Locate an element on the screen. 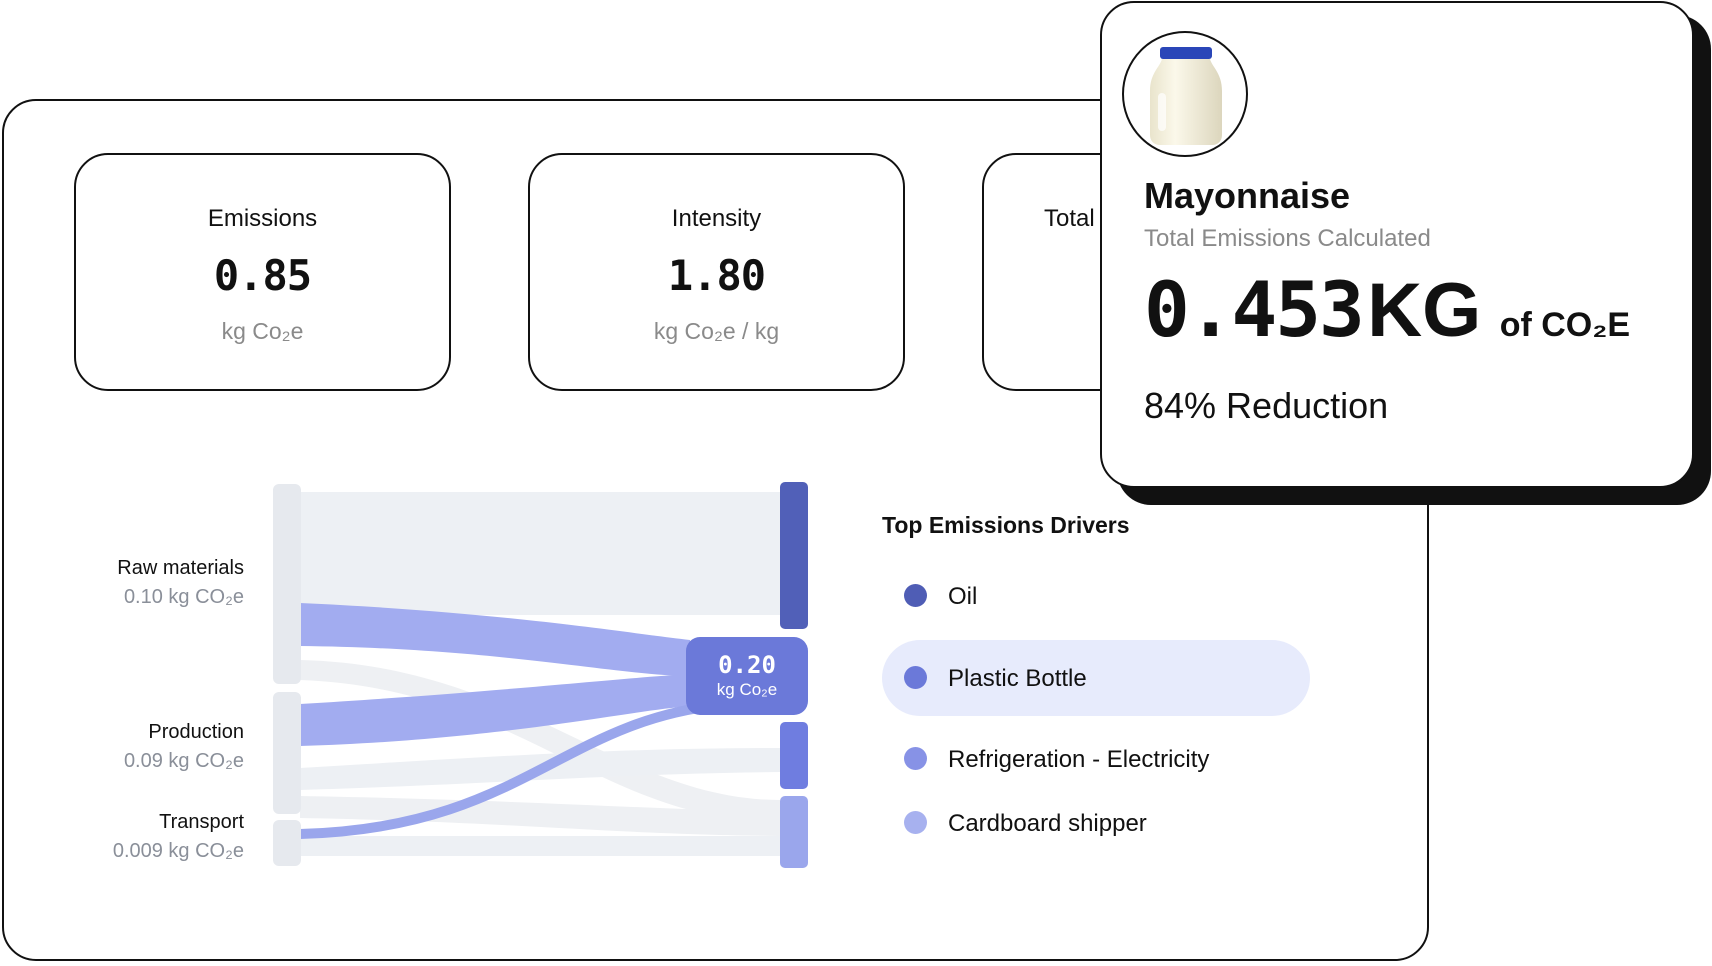 The image size is (1712, 966). intensity-metric-card: Intensity 1.80 kg Co₂e / kg is located at coordinates (716, 272).